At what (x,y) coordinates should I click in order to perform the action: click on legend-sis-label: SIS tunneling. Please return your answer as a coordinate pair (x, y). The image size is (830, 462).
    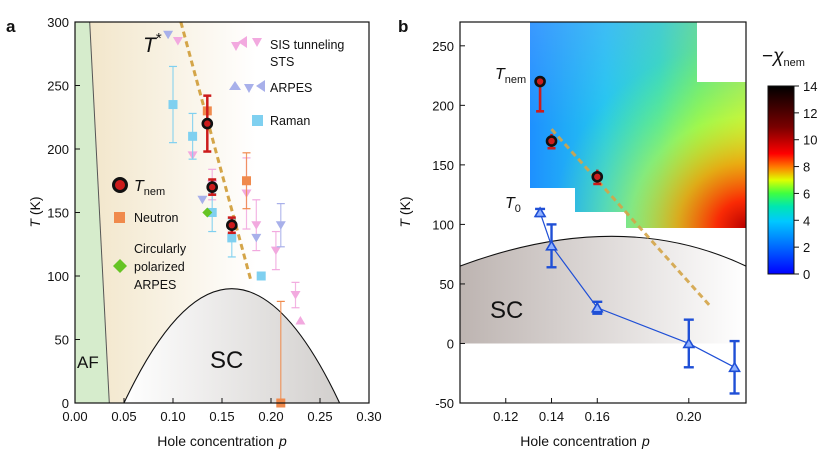
    Looking at the image, I should click on (307, 45).